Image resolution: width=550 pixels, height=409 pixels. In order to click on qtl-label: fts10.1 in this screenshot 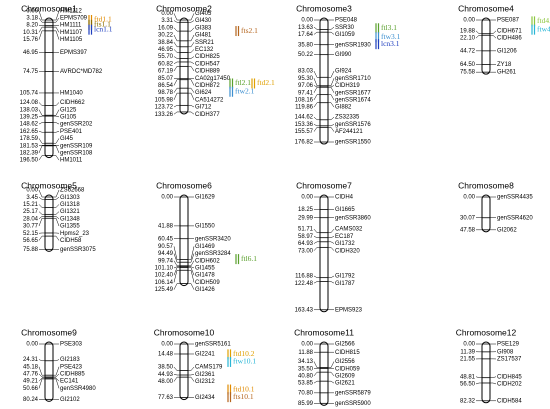, I will do `click(243, 396)`.